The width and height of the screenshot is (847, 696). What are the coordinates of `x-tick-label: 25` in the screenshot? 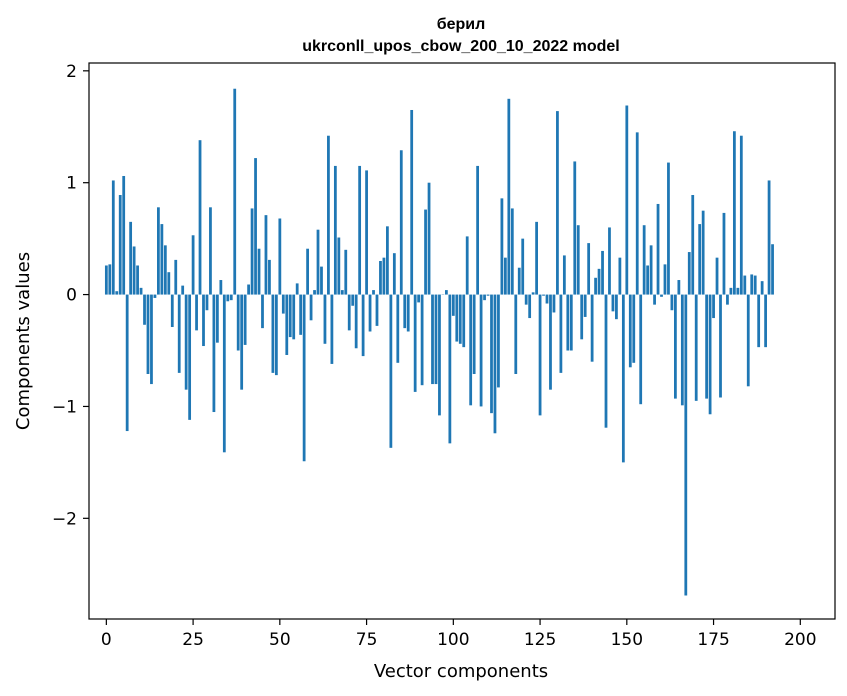 It's located at (193, 640).